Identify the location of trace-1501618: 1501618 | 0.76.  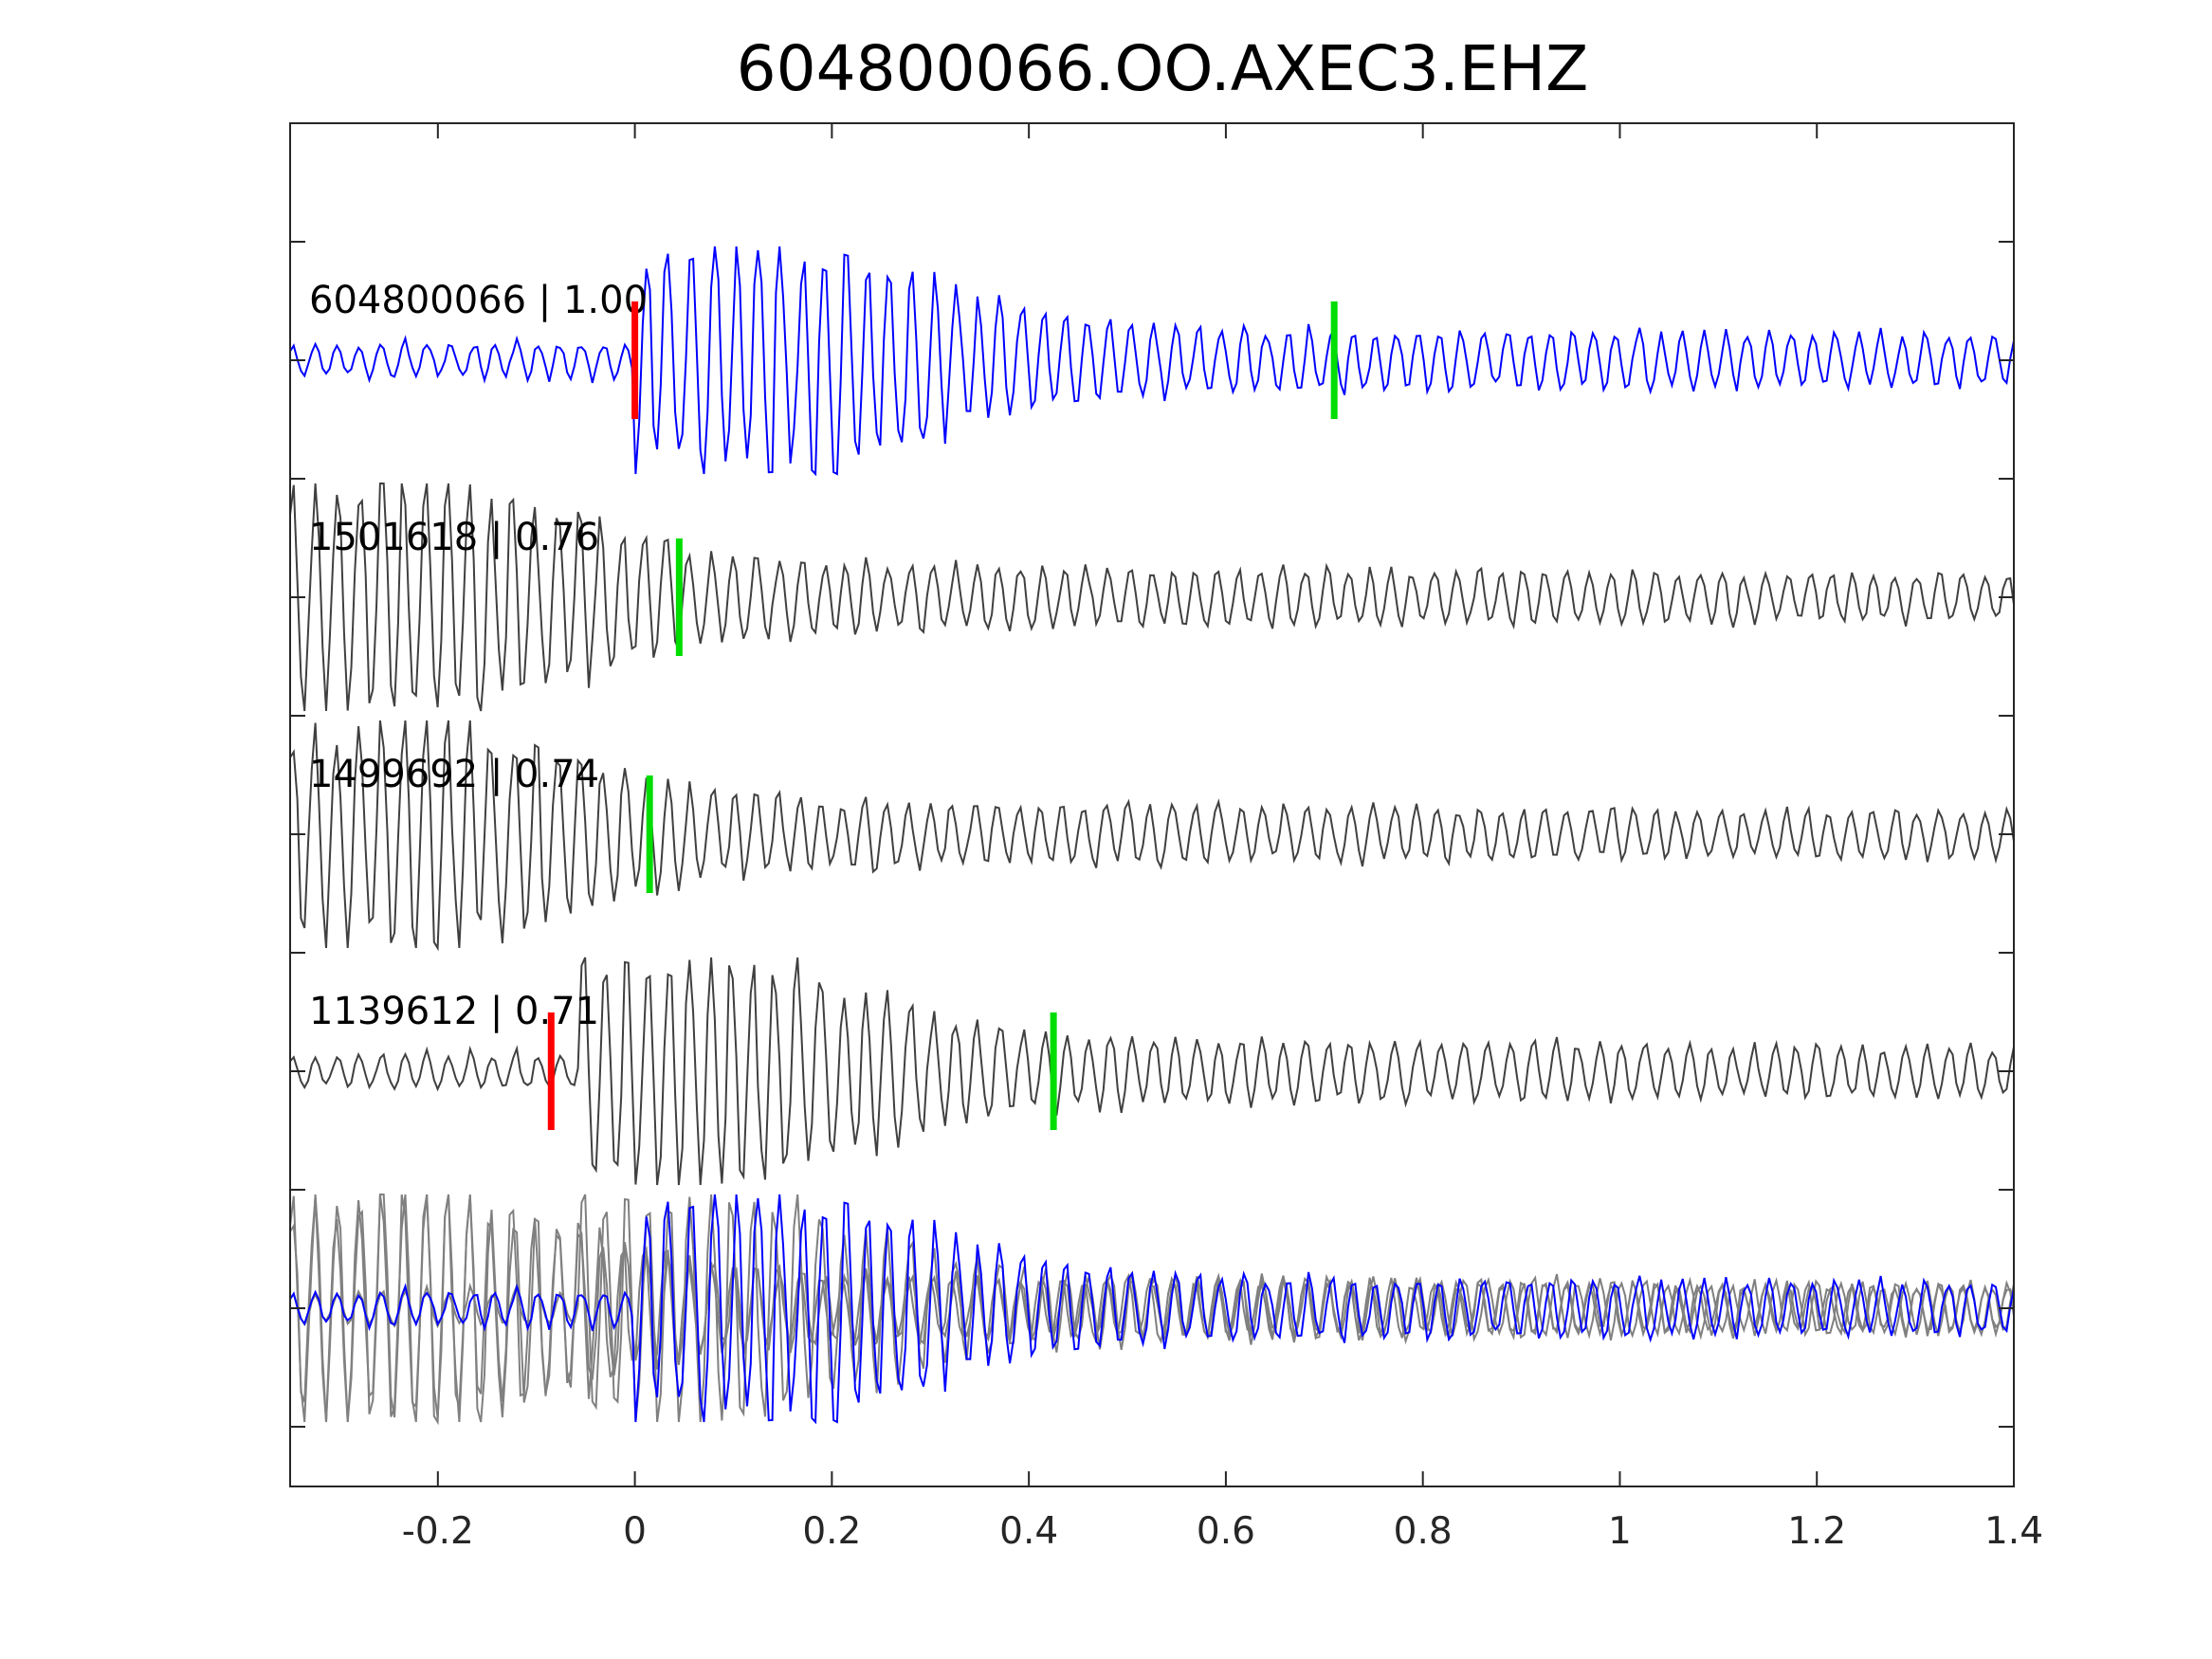
(1152, 597).